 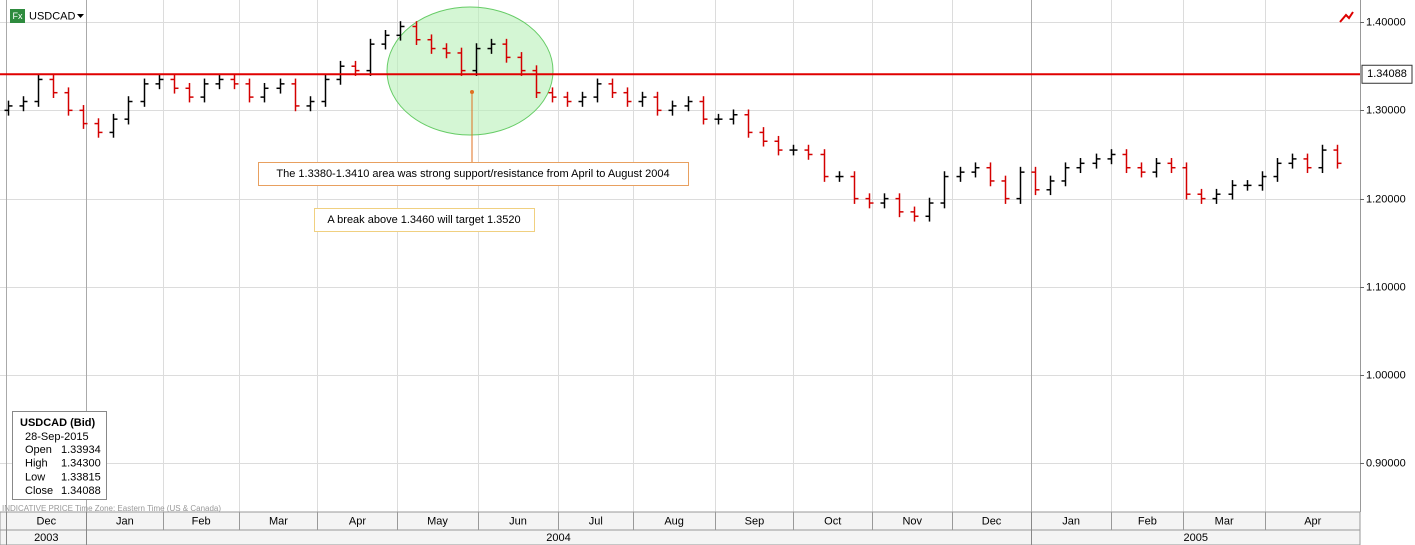 What do you see at coordinates (674, 521) in the screenshot?
I see `x-tick-label: Aug` at bounding box center [674, 521].